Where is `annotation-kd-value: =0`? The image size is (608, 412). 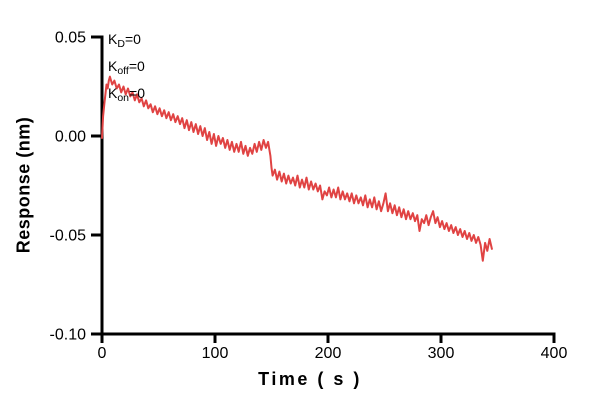
annotation-kd-value: =0 is located at coordinates (132, 39).